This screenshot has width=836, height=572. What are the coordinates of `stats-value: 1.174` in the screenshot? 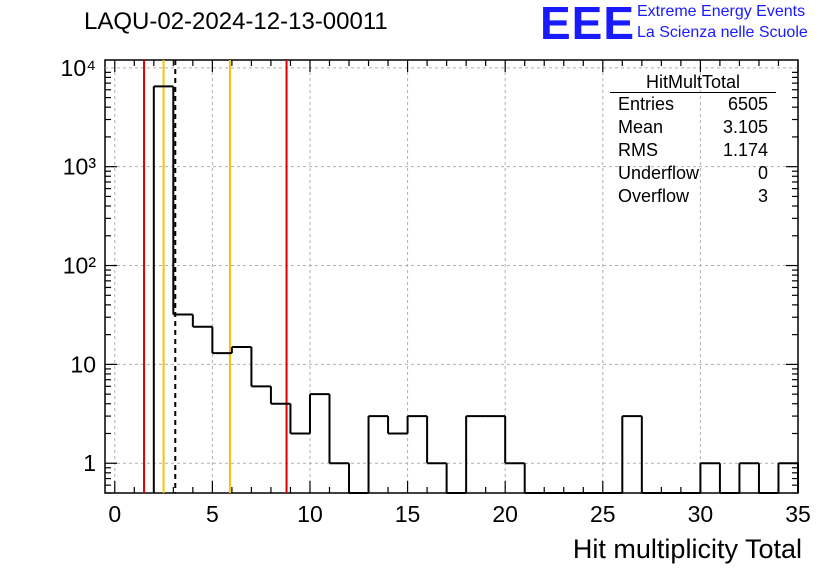 It's located at (745, 150).